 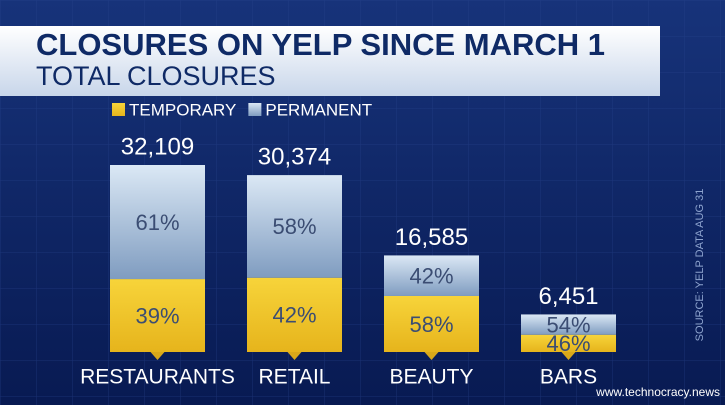 What do you see at coordinates (568, 377) in the screenshot?
I see `x-tick-label: BARS` at bounding box center [568, 377].